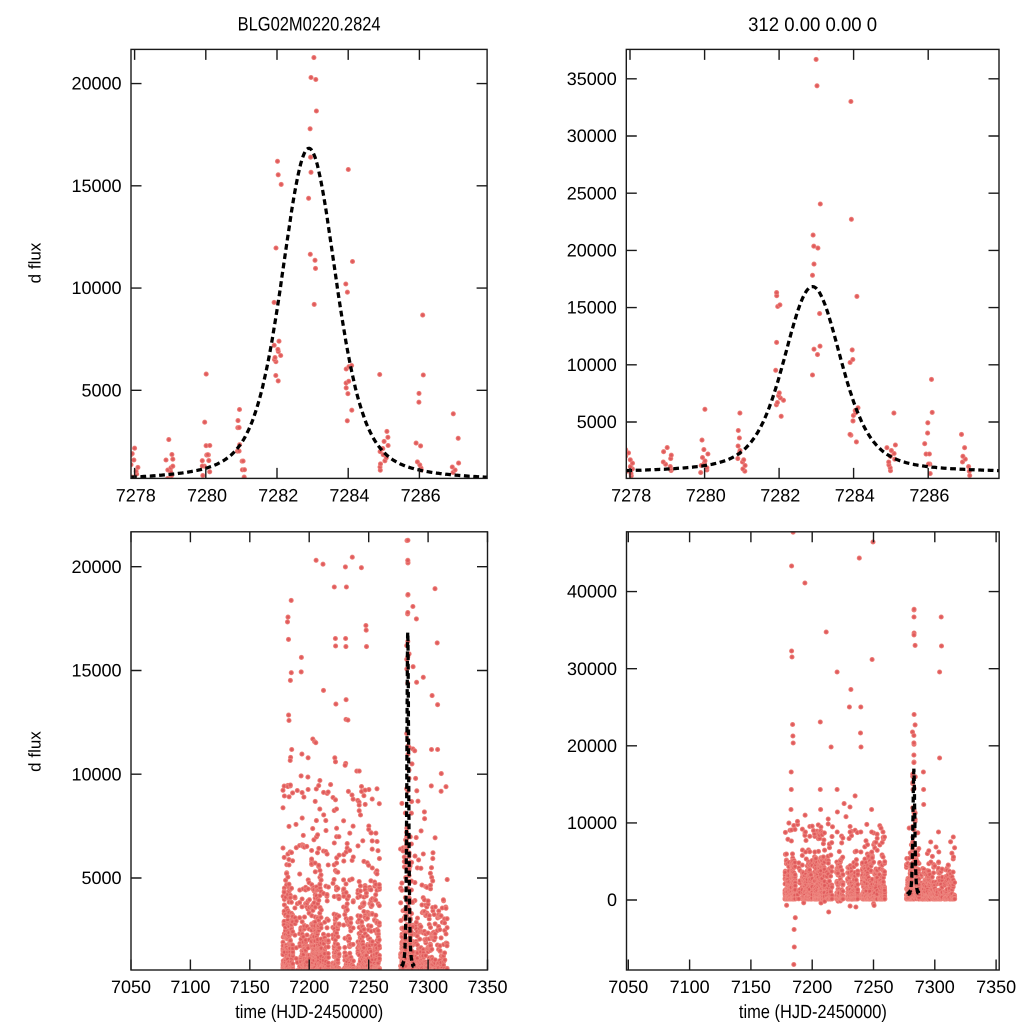 The image size is (1024, 1024). What do you see at coordinates (309, 25) in the screenshot?
I see `svg-text: BLG02M0220.2824` at bounding box center [309, 25].